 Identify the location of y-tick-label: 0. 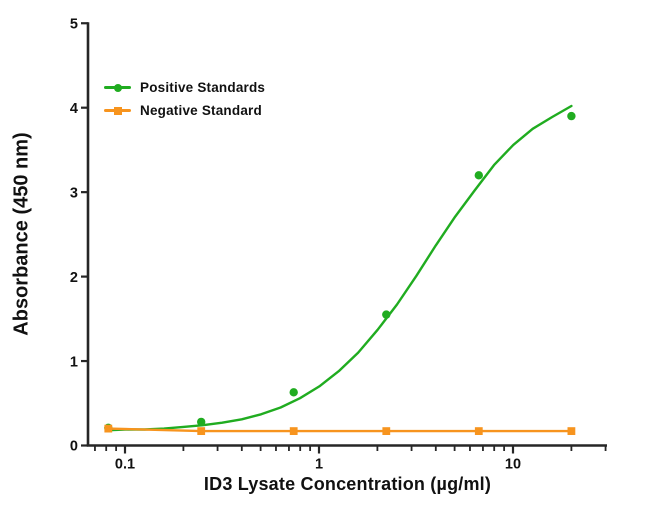
(74, 447).